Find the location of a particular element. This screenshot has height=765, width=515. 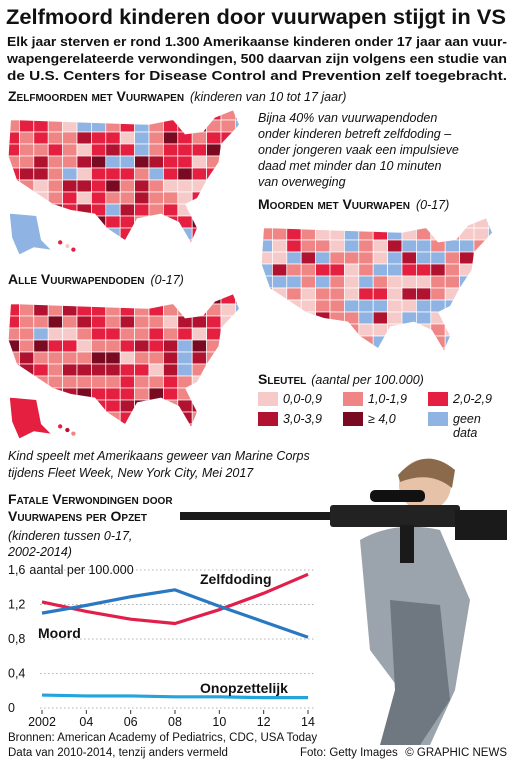

series-label: Moord is located at coordinates (59, 633).